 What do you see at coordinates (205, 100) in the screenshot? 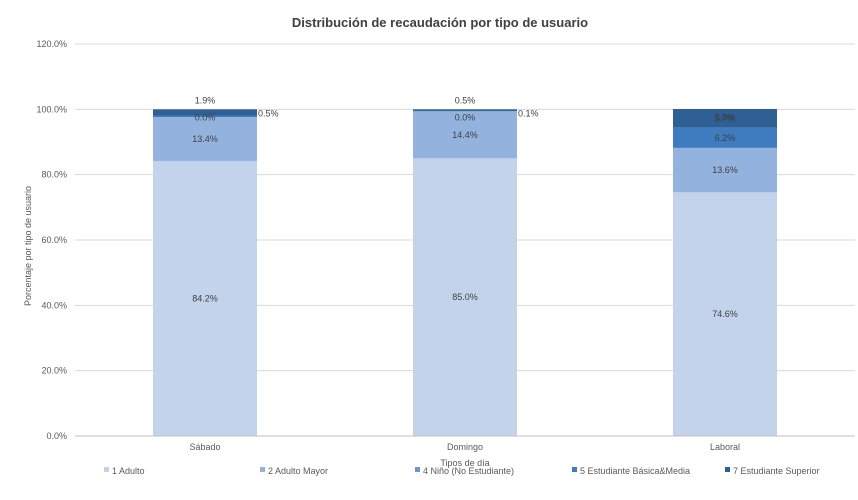
I see `data-label: 1.9%` at bounding box center [205, 100].